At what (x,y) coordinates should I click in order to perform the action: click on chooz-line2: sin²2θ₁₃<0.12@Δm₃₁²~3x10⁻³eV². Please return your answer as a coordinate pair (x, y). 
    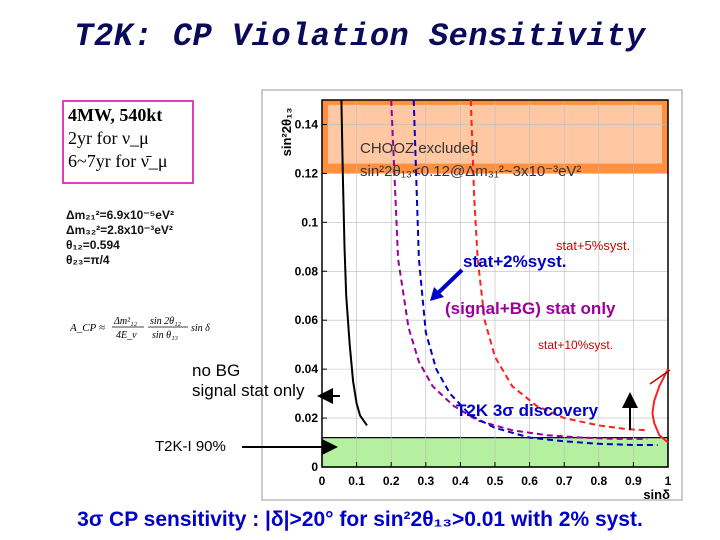
    Looking at the image, I should click on (471, 171).